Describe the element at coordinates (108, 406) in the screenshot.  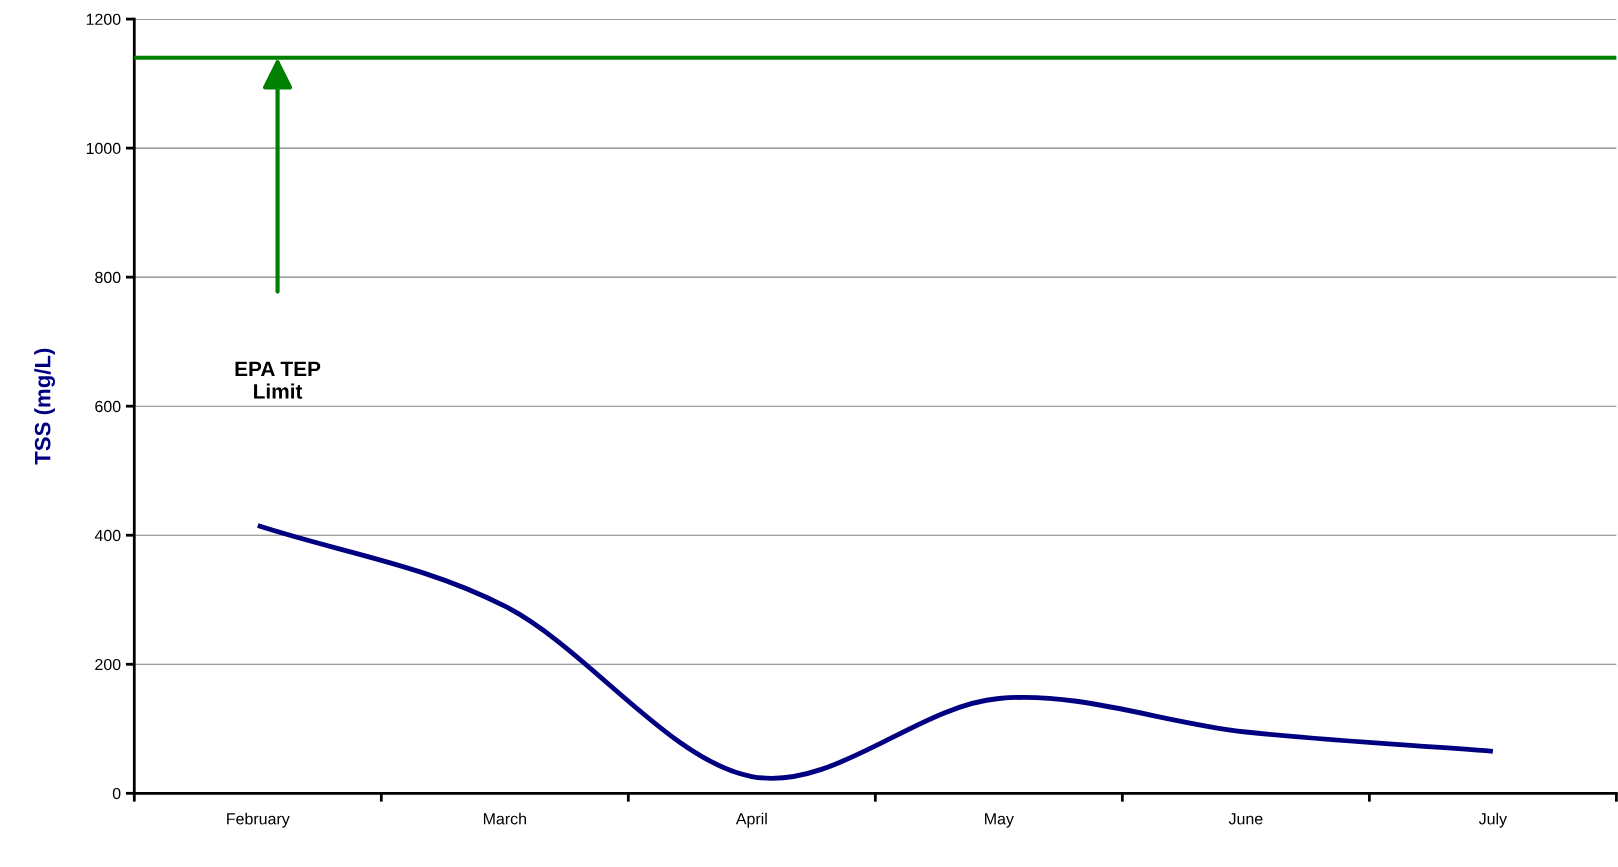
I see `y-tick-label: 600` at that location.